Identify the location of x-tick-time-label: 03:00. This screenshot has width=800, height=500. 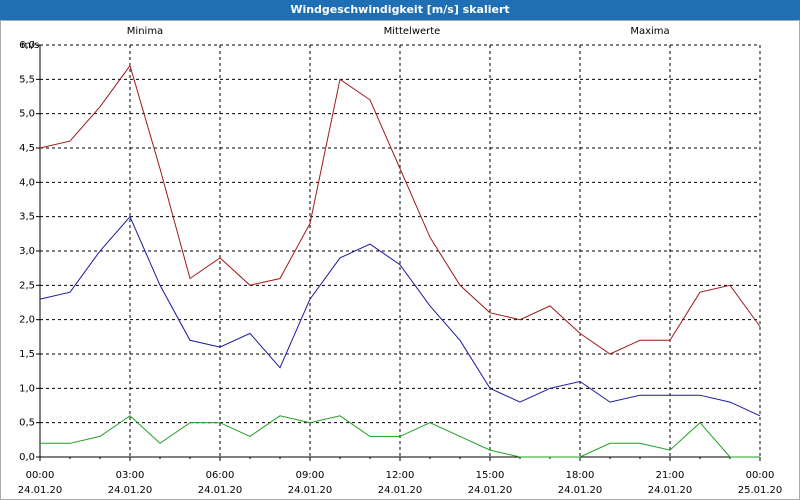
(130, 475).